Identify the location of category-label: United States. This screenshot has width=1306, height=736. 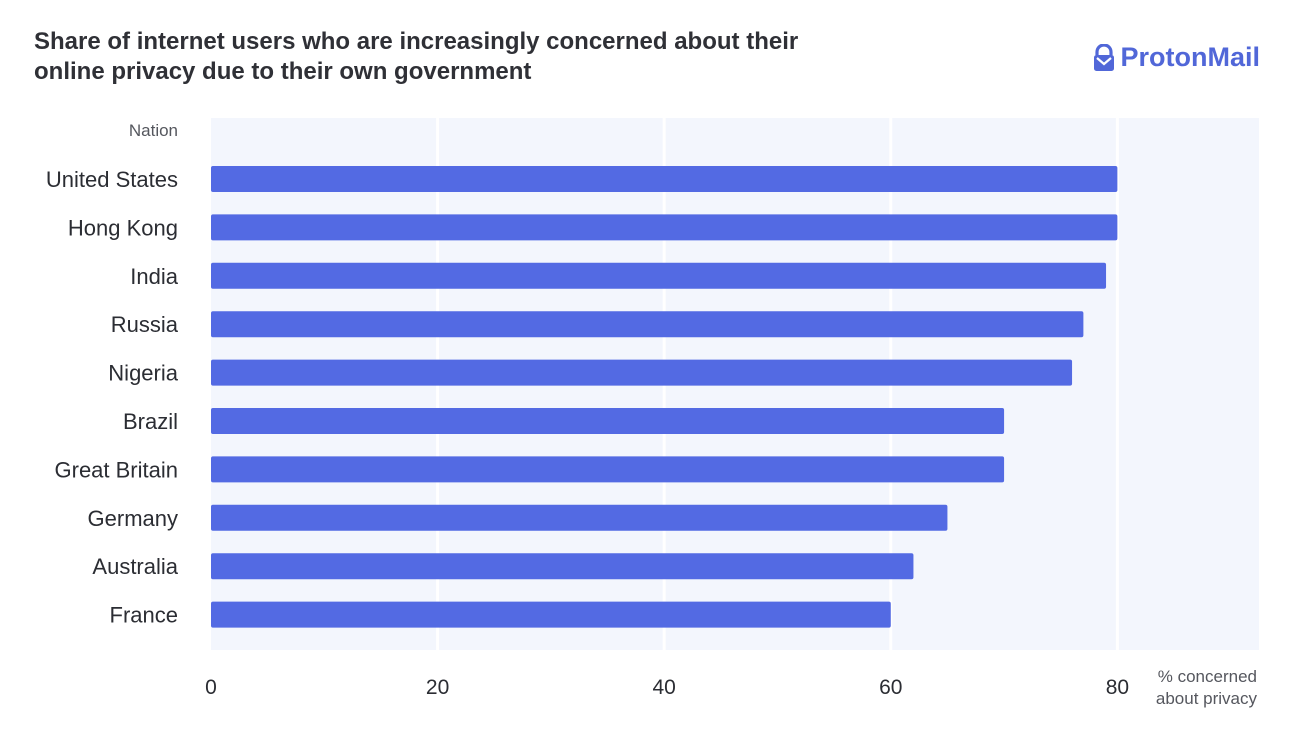
(112, 179).